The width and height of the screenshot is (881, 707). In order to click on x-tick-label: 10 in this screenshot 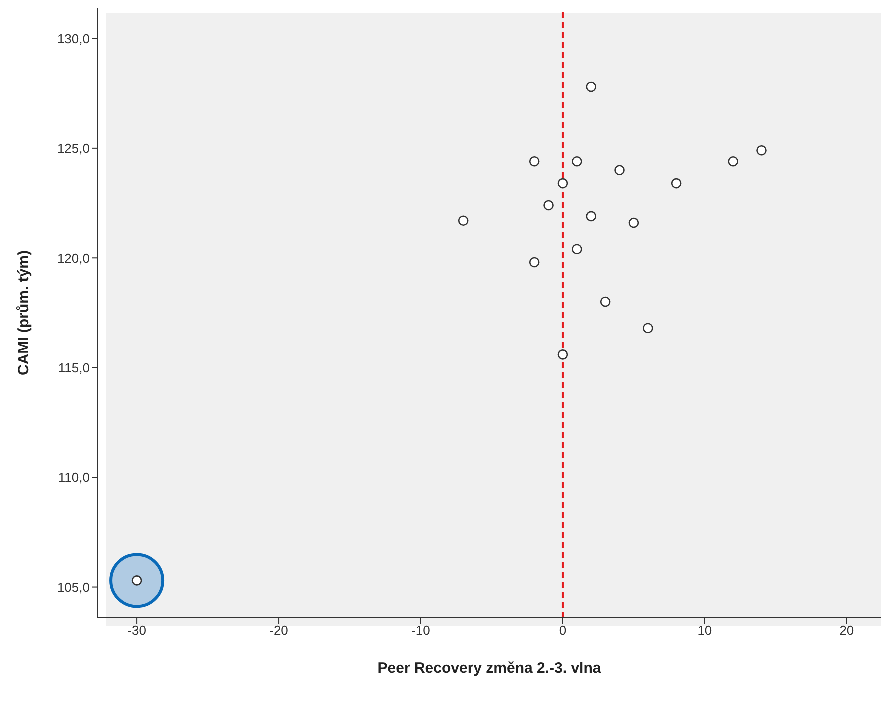, I will do `click(705, 630)`.